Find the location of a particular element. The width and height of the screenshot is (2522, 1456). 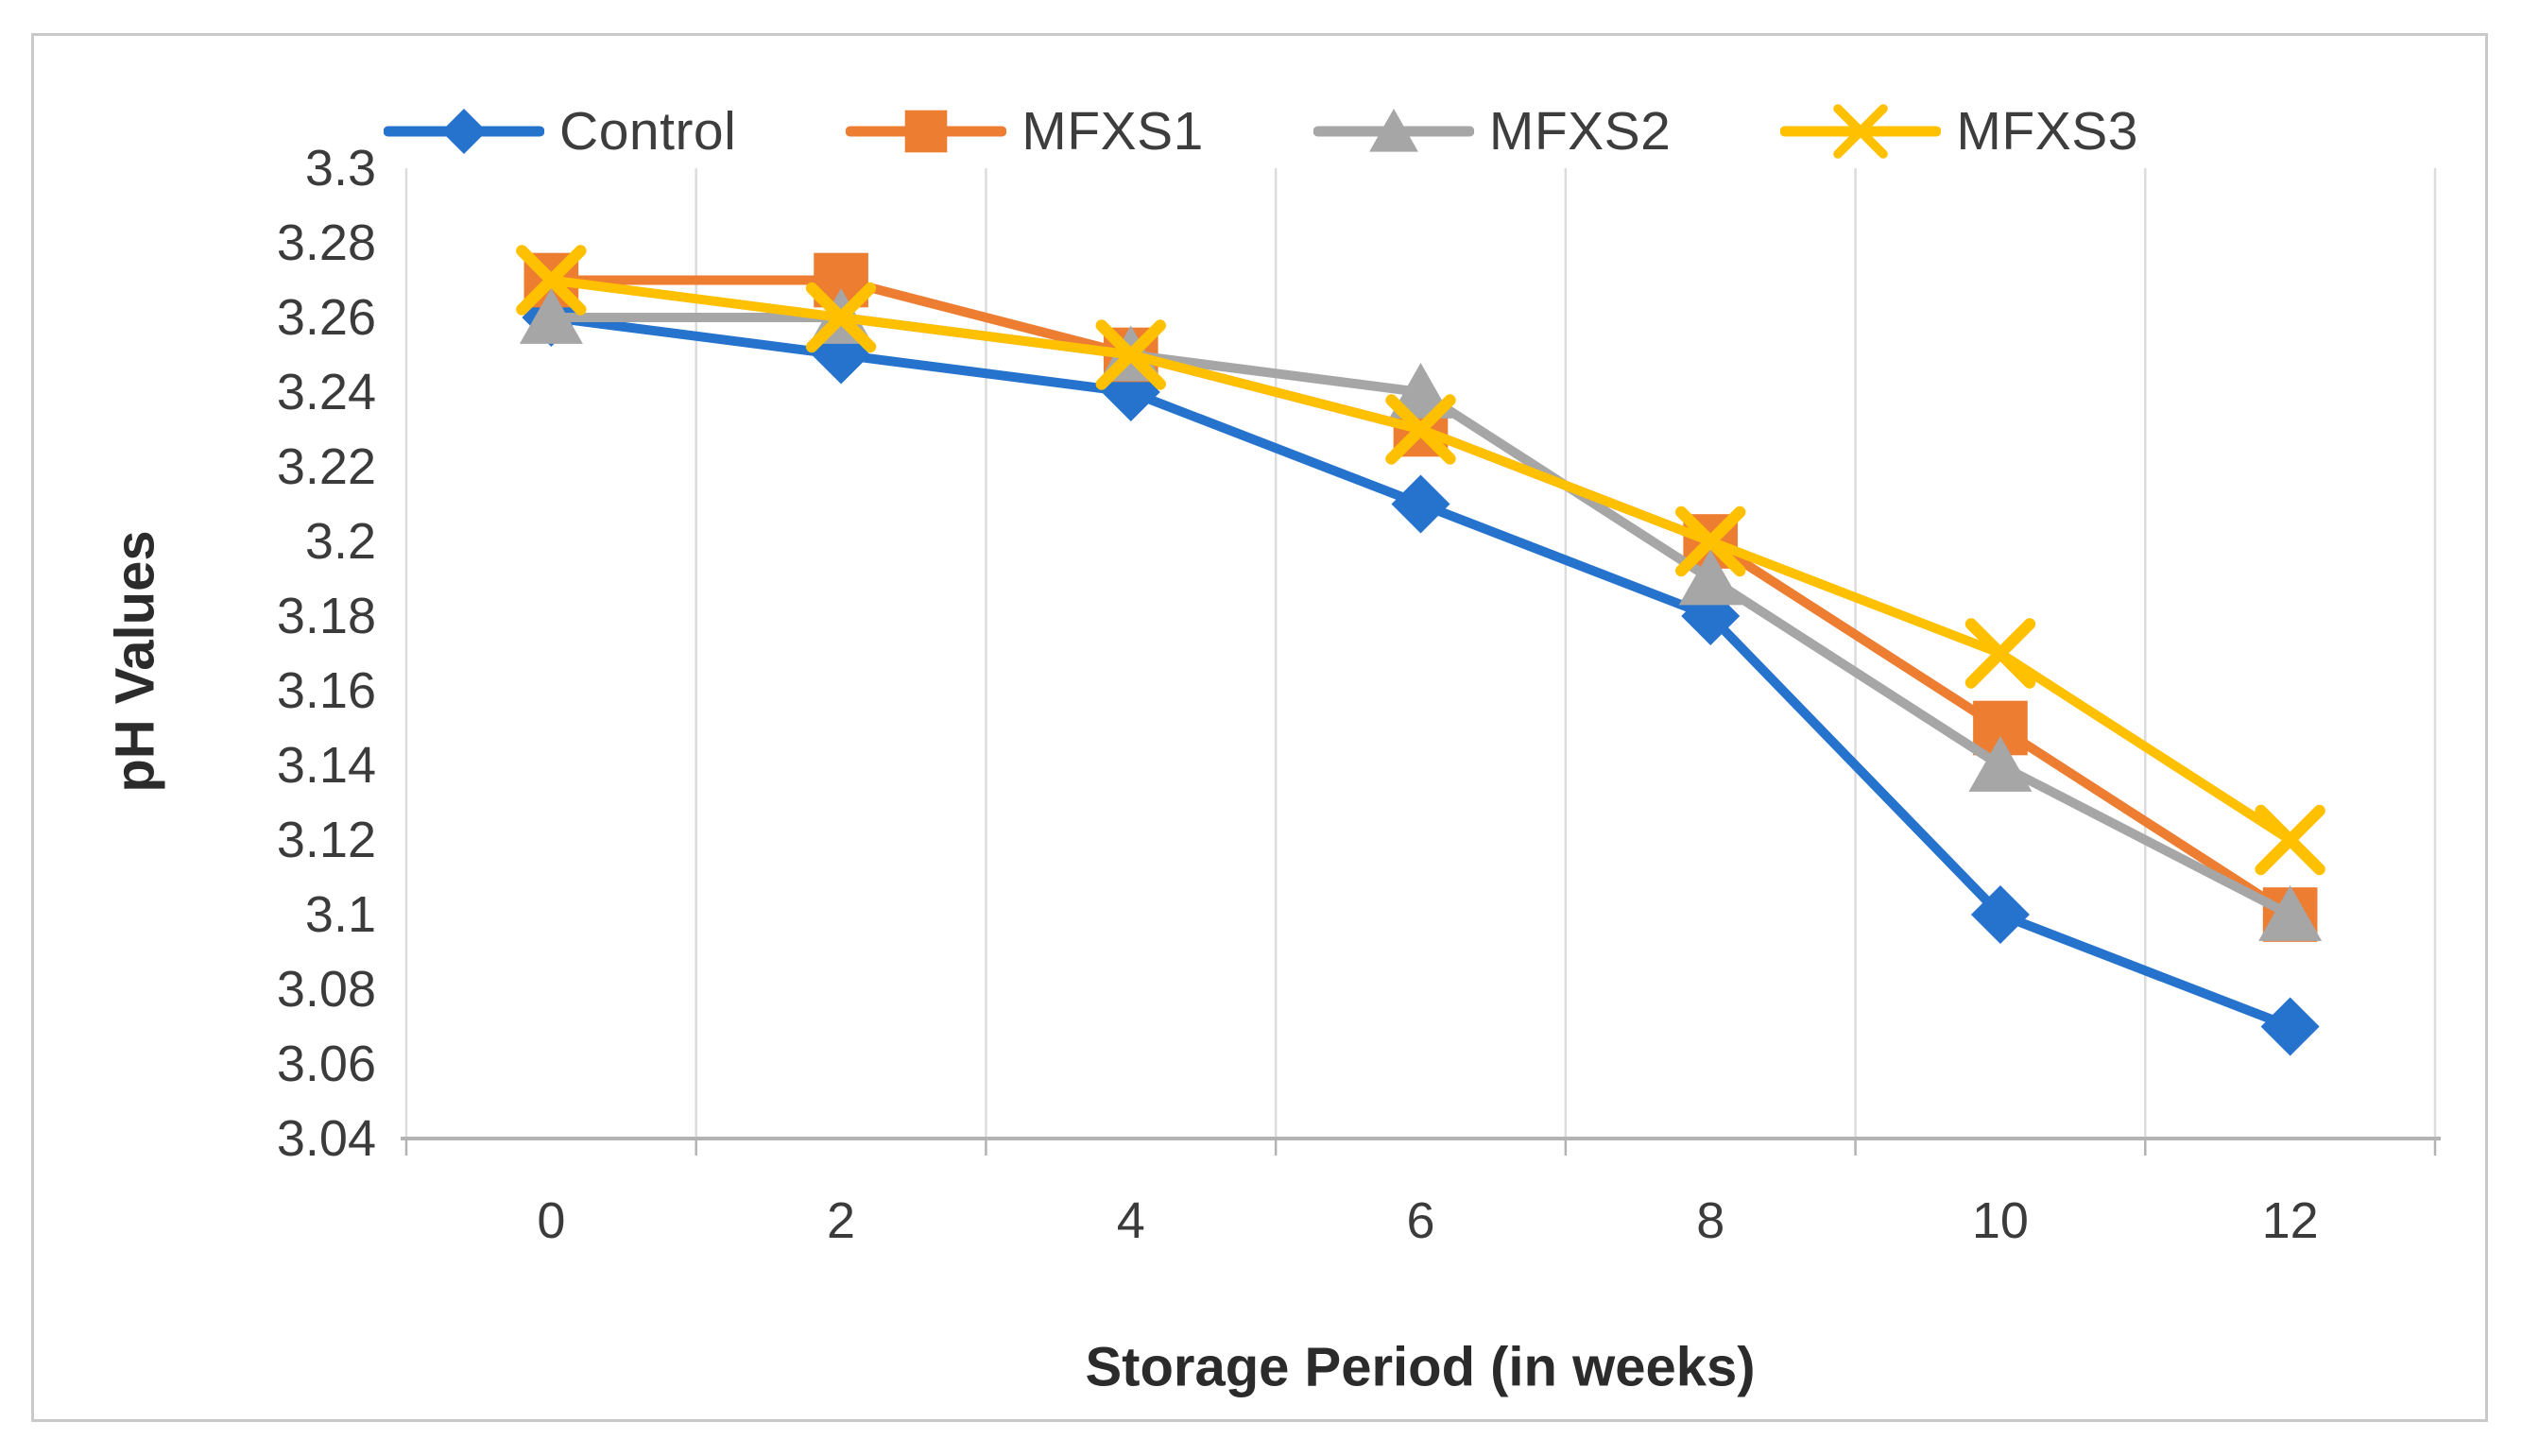

chart-legend: Control MFXS1 MFXS2 MFXS3 is located at coordinates (1261, 131).